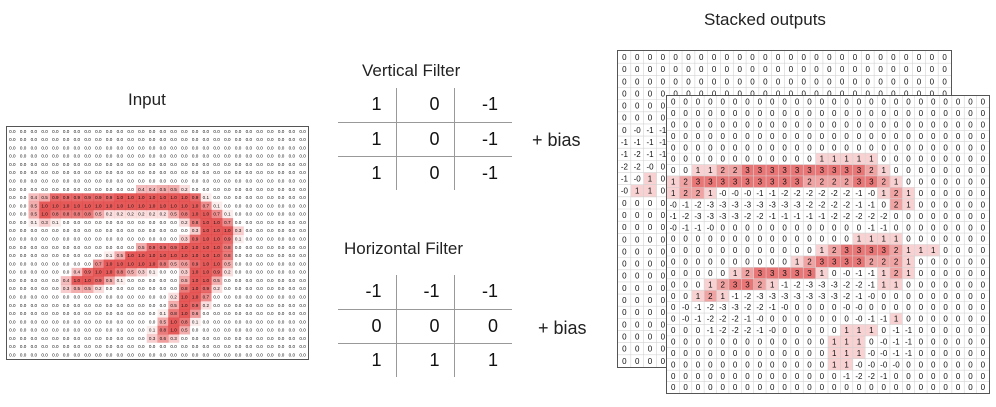  What do you see at coordinates (216, 272) in the screenshot?
I see `input-matrix-cell: 0.9` at bounding box center [216, 272].